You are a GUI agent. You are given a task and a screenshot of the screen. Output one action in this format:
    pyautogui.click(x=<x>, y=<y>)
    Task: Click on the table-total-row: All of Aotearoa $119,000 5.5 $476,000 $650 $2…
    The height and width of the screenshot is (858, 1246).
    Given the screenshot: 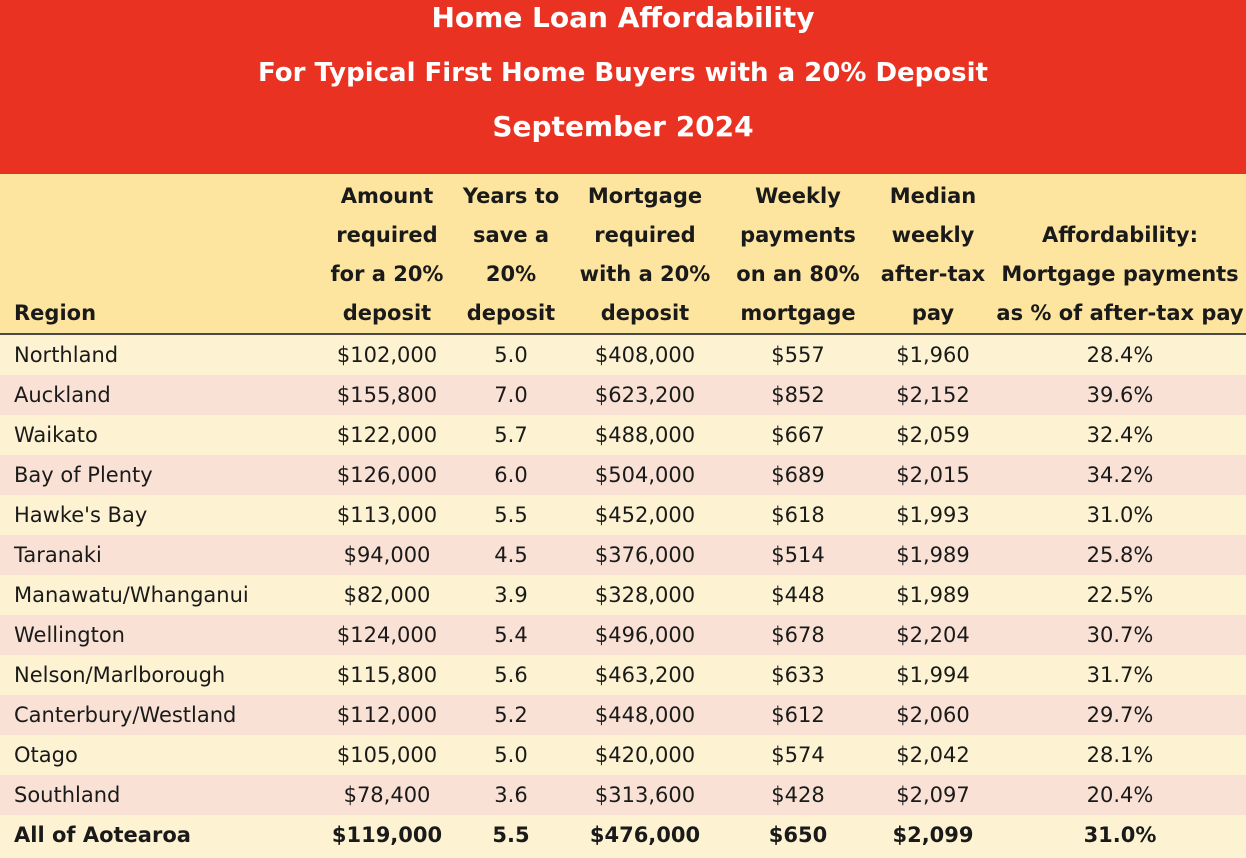 What is the action you would take?
    pyautogui.click(x=623, y=835)
    